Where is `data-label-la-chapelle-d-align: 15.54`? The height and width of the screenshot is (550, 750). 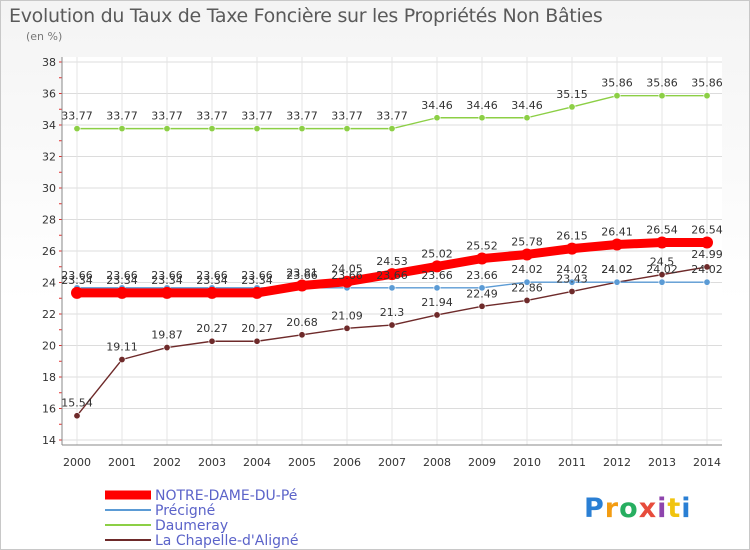 data-label-la-chapelle-d-align: 15.54 is located at coordinates (77, 403).